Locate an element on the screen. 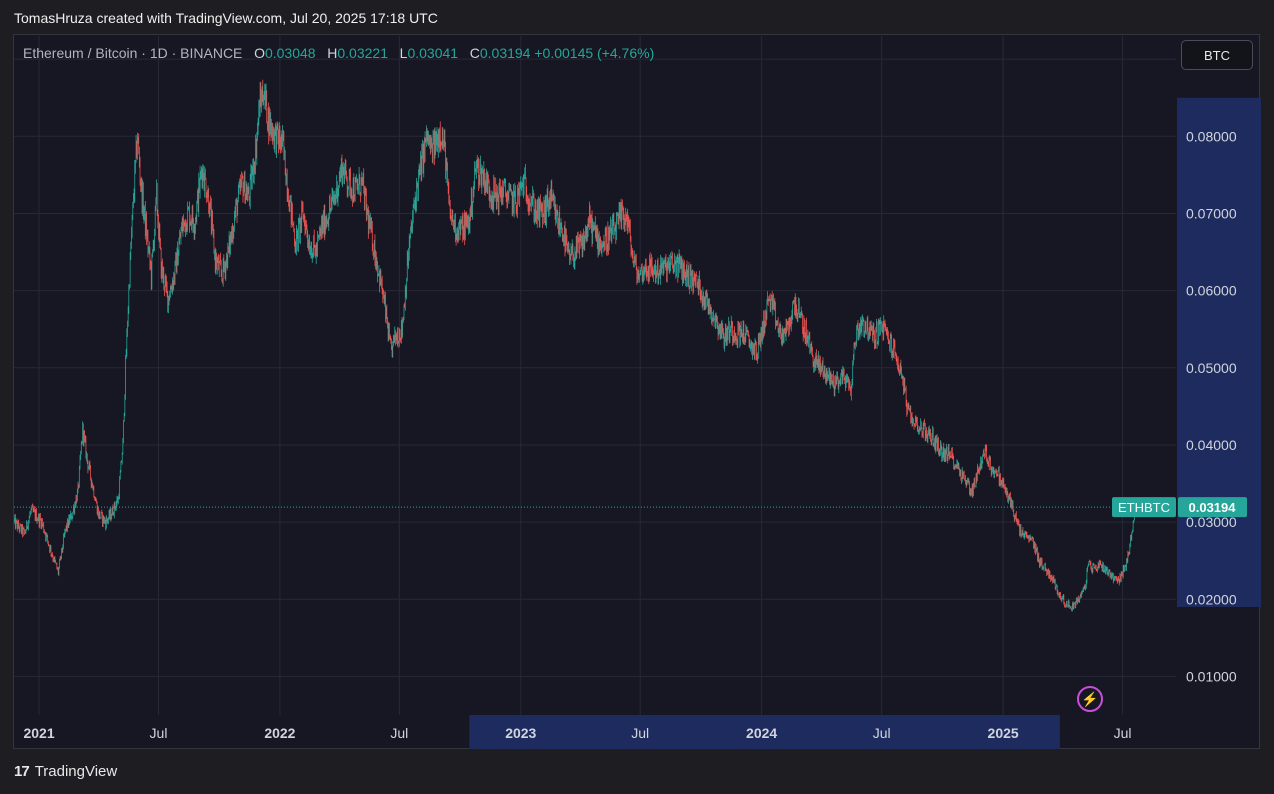 The width and height of the screenshot is (1274, 794). price-tick-label: 0.02000 is located at coordinates (1211, 599).